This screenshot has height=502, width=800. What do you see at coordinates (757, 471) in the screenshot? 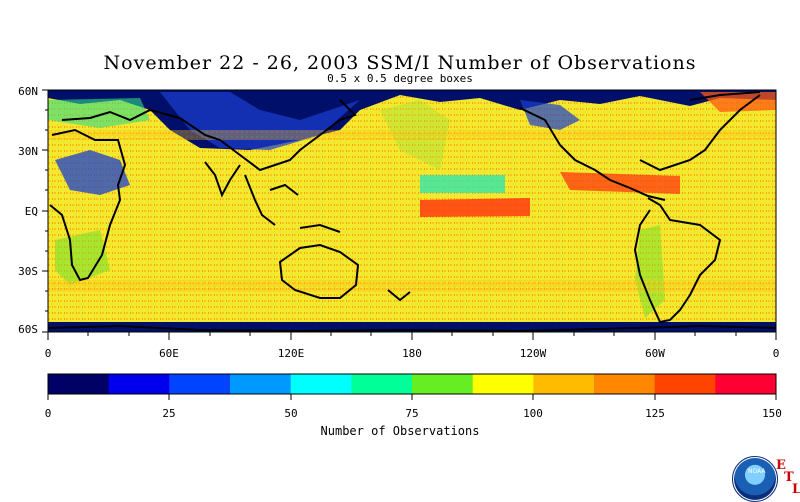
I see `noaa-logo-text: NOAA` at bounding box center [757, 471].